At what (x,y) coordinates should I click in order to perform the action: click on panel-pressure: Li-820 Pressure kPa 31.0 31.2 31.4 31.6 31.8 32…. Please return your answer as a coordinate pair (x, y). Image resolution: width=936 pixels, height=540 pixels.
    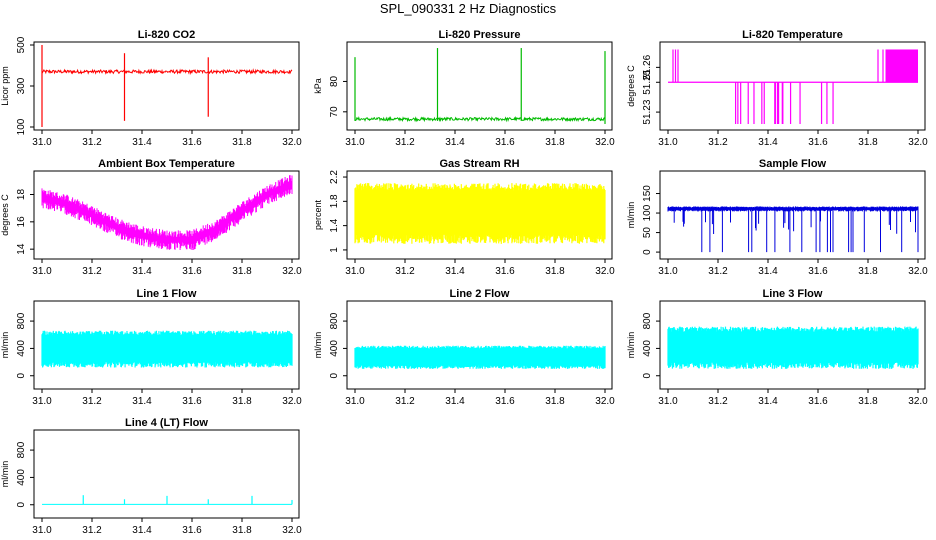
    Looking at the image, I should click on (464, 88).